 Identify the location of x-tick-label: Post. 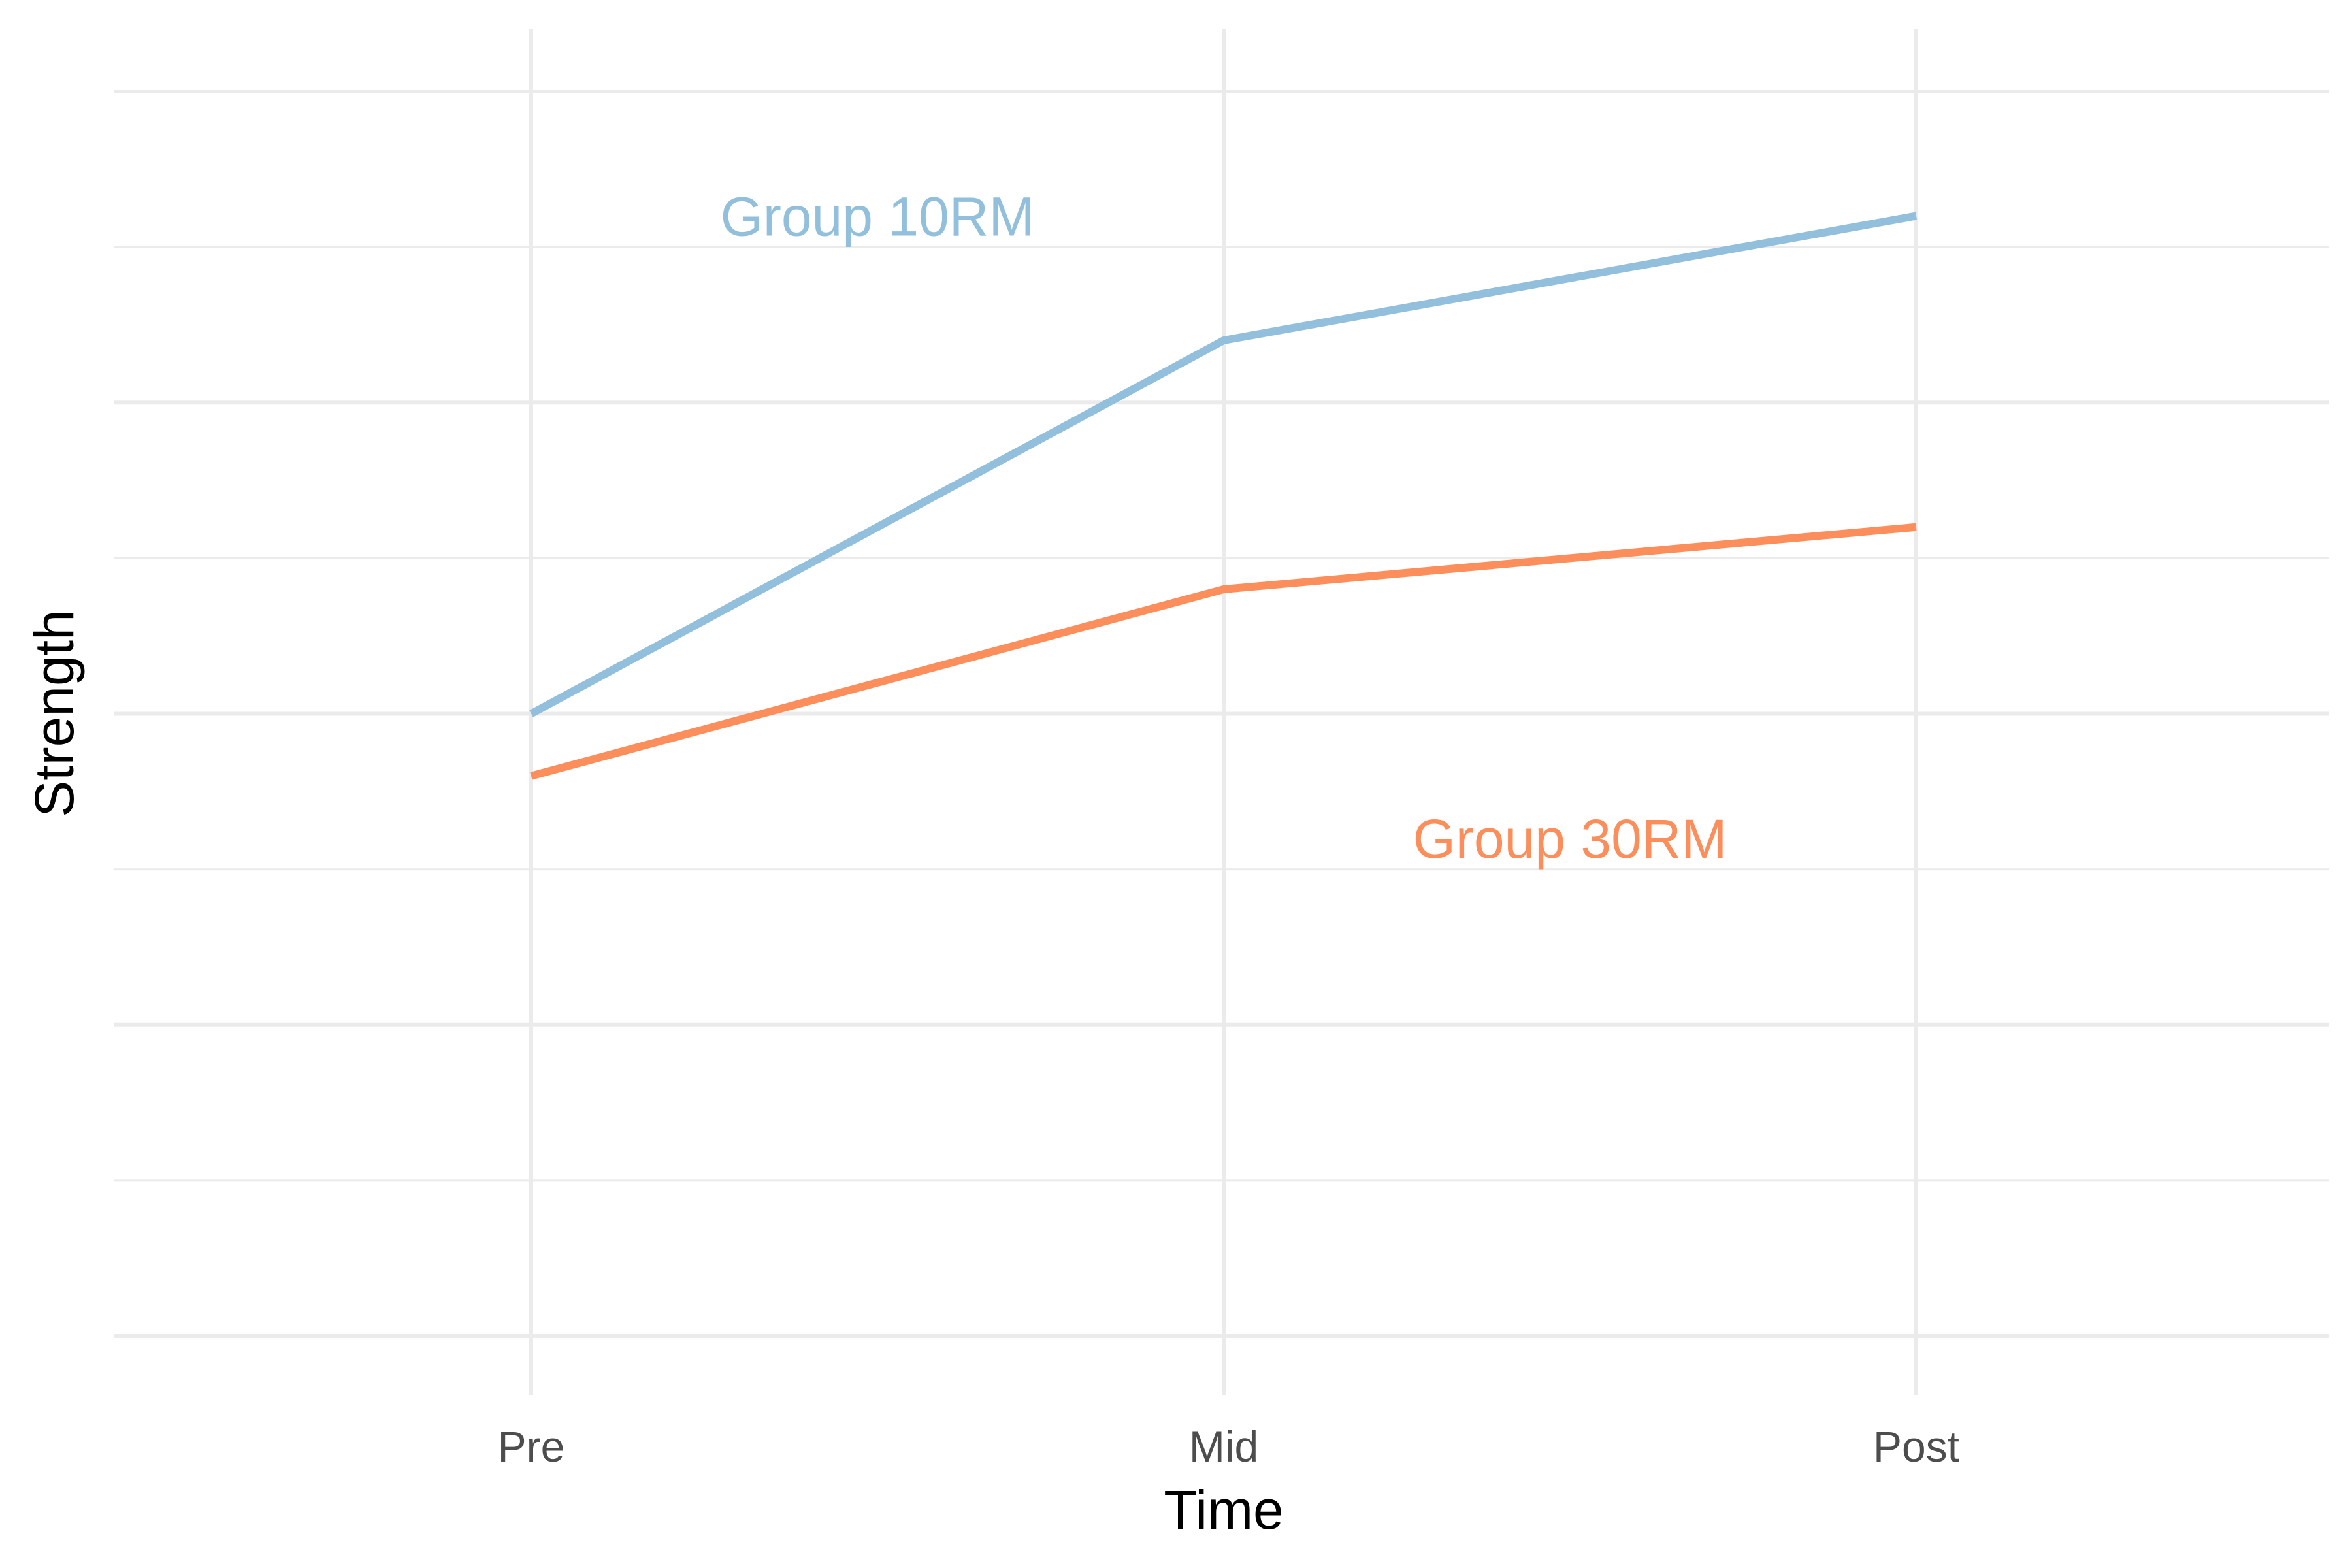
(1916, 1446).